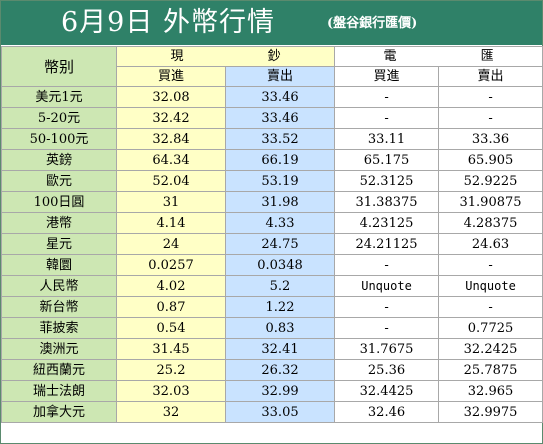 This screenshot has width=543, height=444. I want to click on cash-buy-value: 0.54, so click(171, 328).